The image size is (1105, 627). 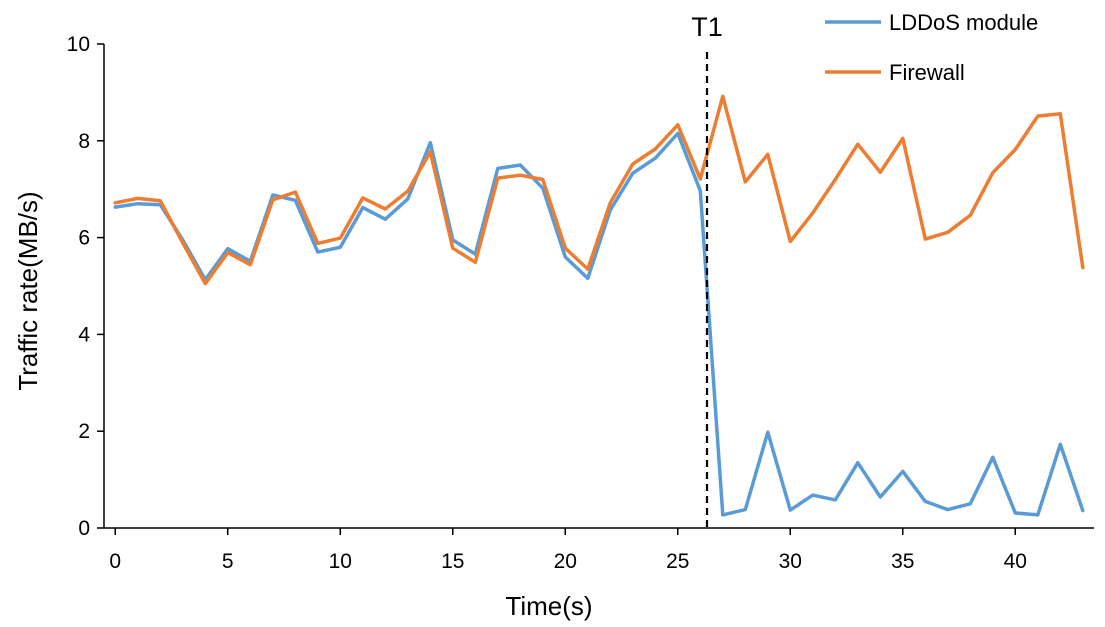 What do you see at coordinates (84, 431) in the screenshot?
I see `y-tick-label: 2` at bounding box center [84, 431].